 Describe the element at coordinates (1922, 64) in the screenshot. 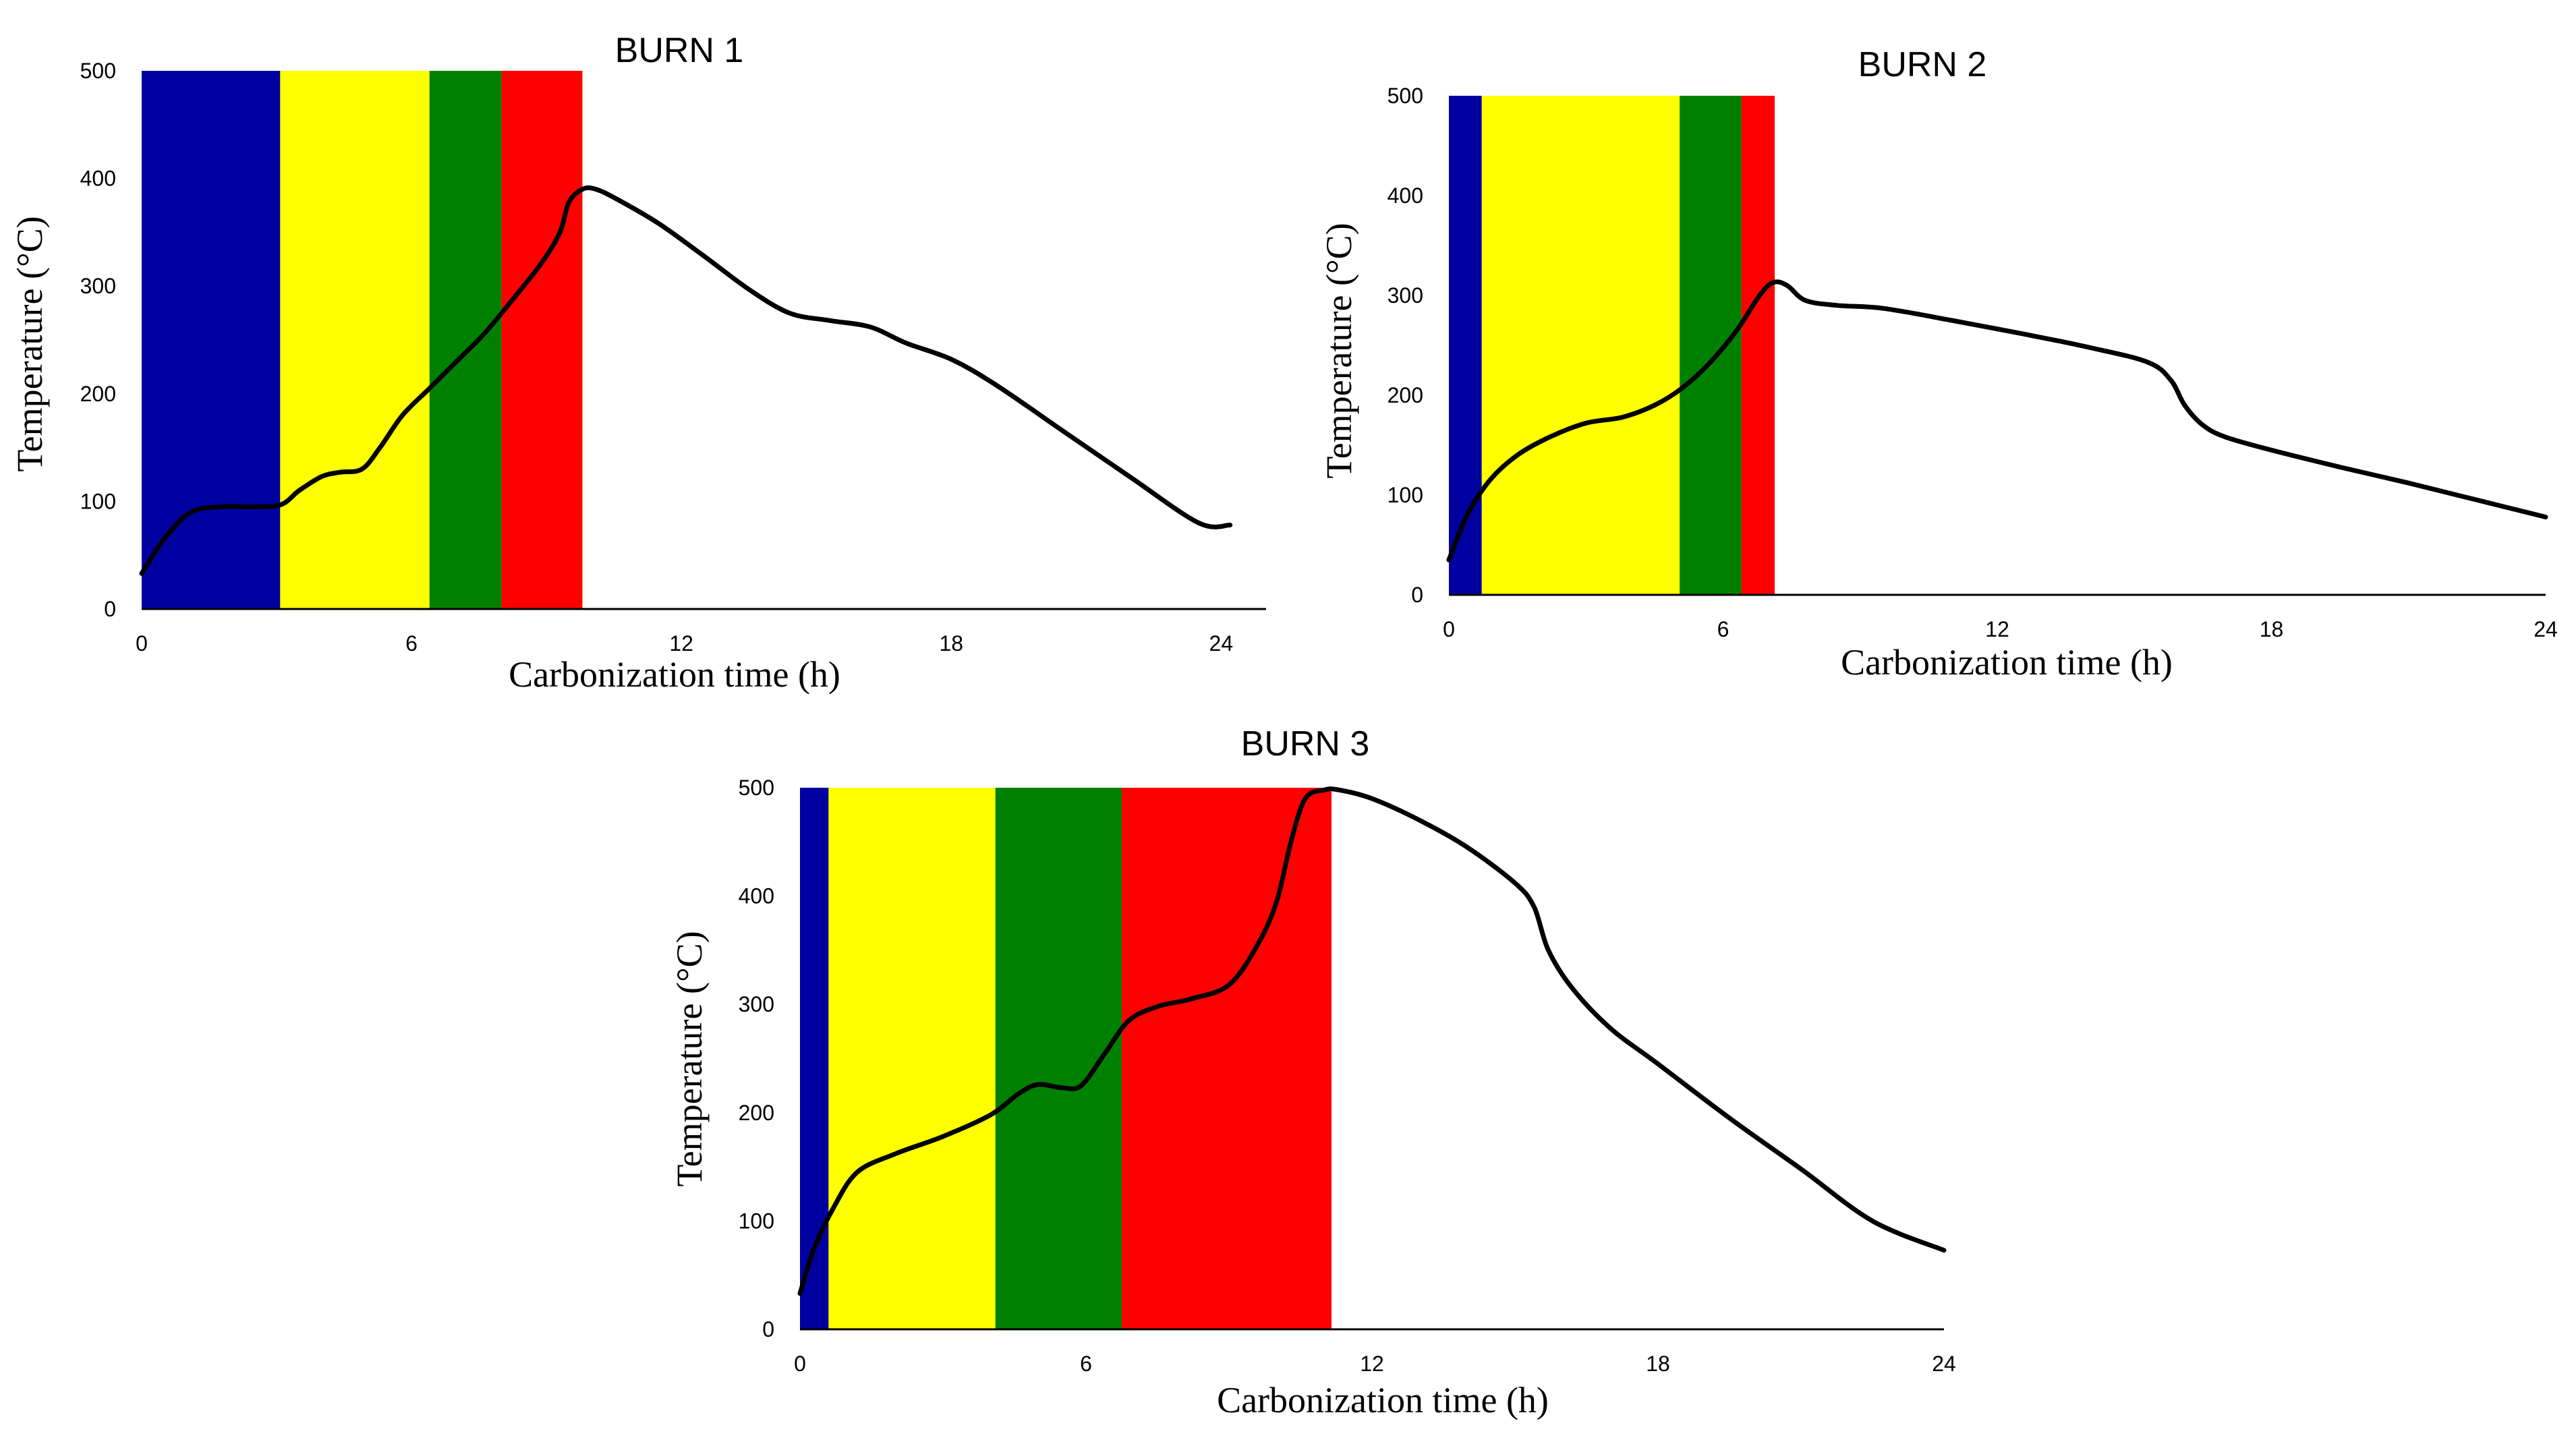

I see `chart-title: BURN 2` at that location.